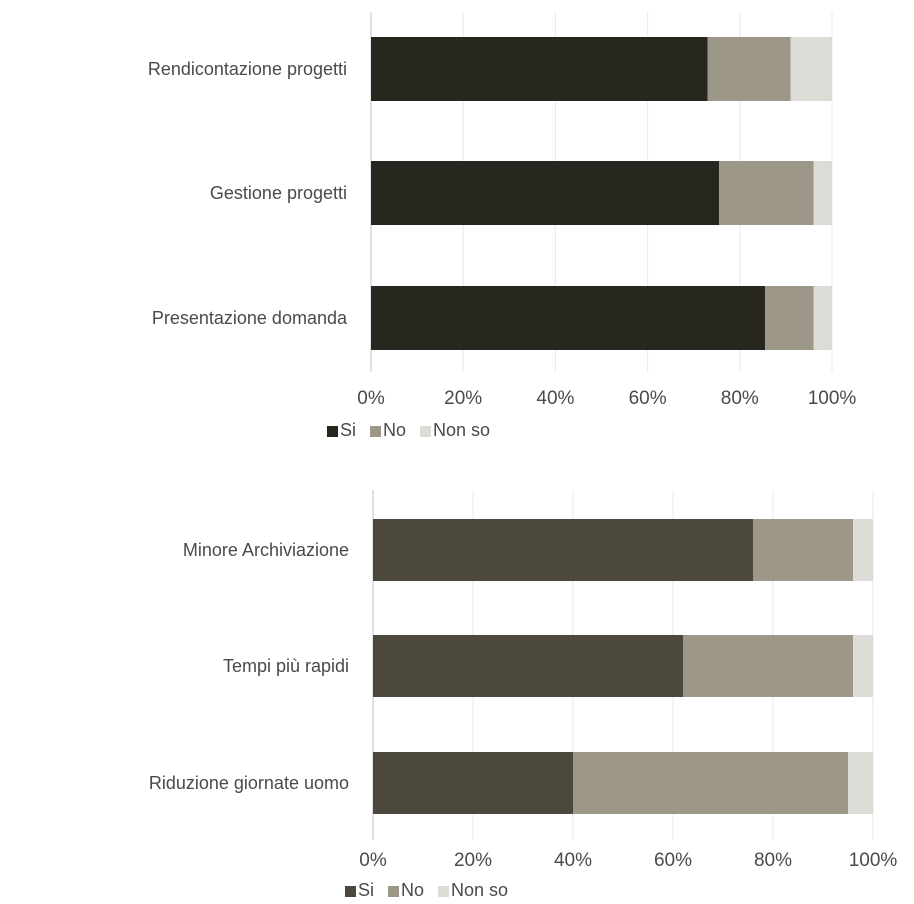  Describe the element at coordinates (247, 69) in the screenshot. I see `category-label: Rendicontazione progetti` at that location.